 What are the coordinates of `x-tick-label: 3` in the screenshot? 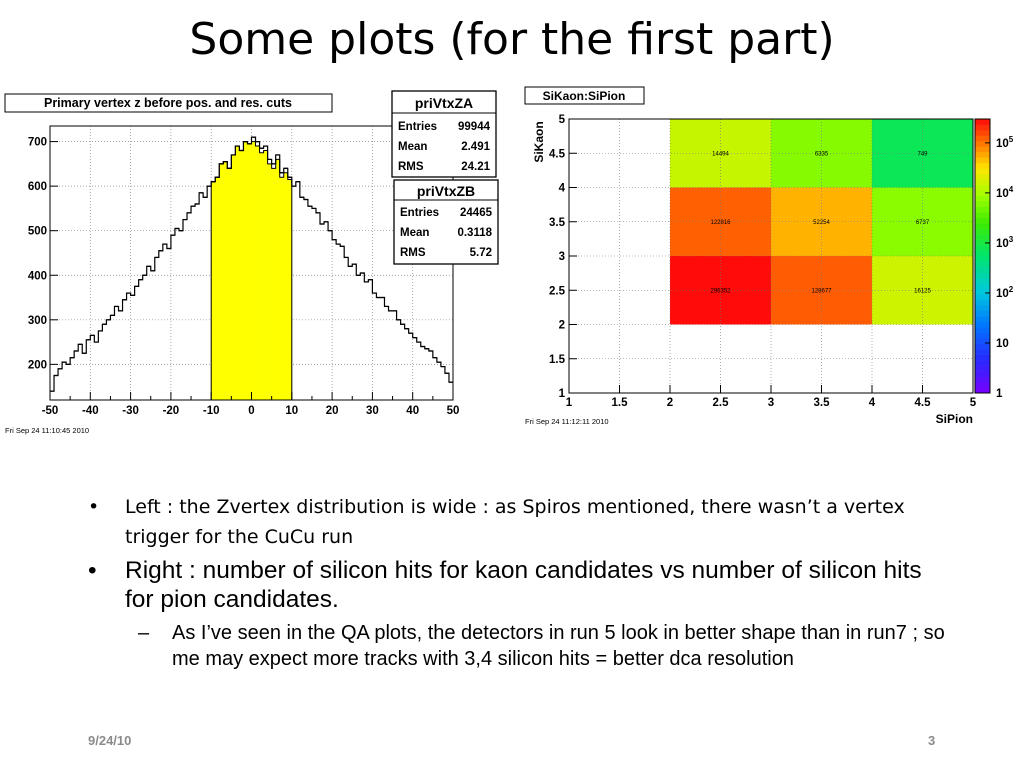 It's located at (771, 403).